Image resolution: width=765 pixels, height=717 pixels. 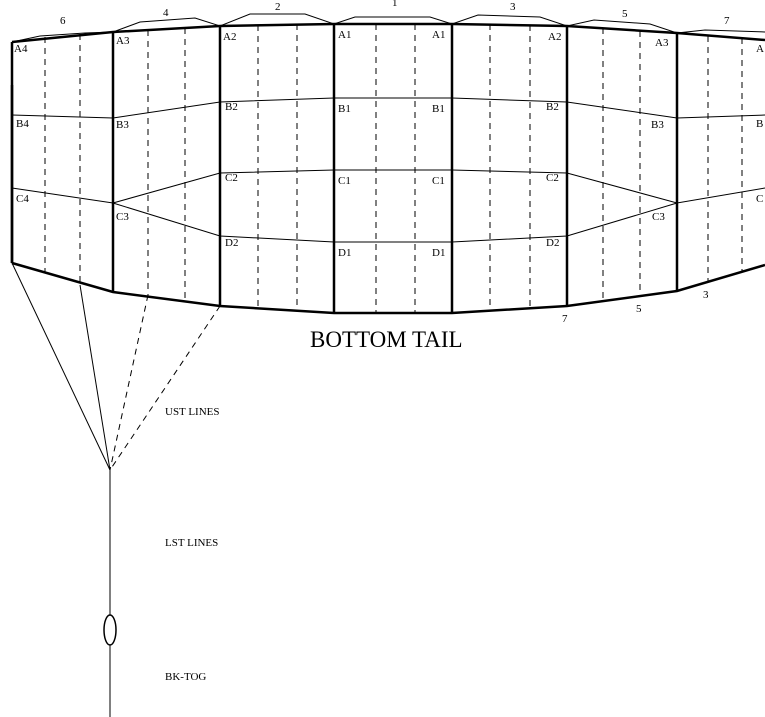 What do you see at coordinates (395, 222) in the screenshot?
I see `d-row` at bounding box center [395, 222].